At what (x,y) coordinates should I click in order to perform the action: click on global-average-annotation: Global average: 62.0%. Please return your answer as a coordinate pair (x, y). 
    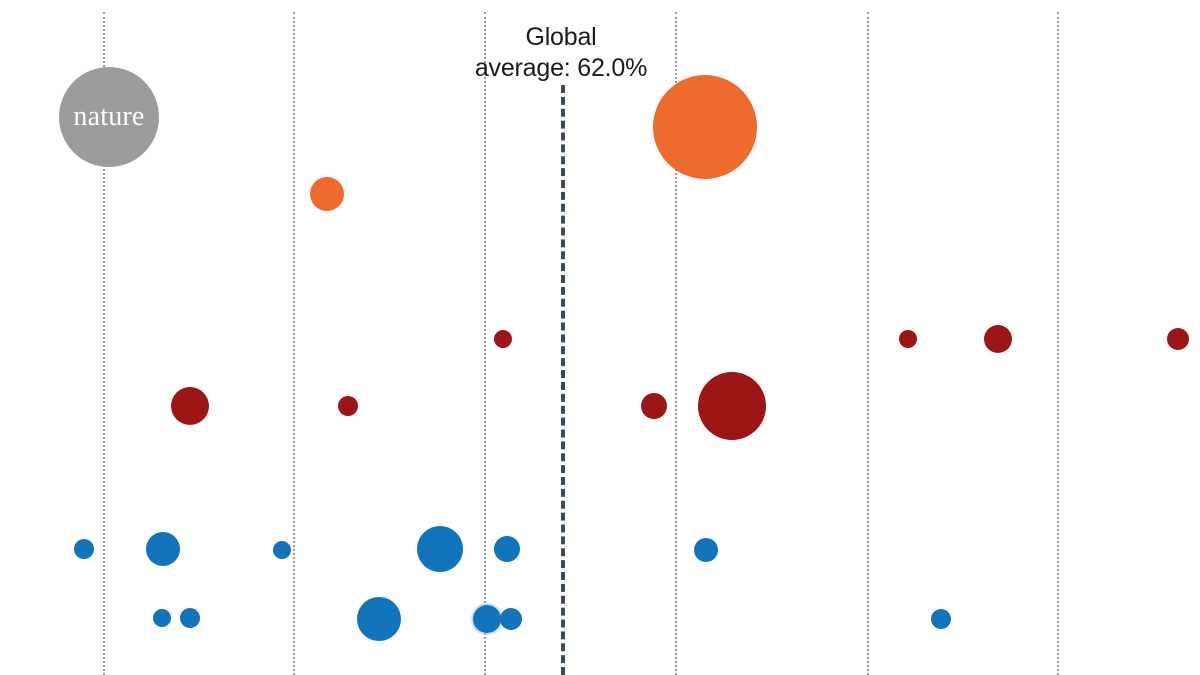
    Looking at the image, I should click on (561, 53).